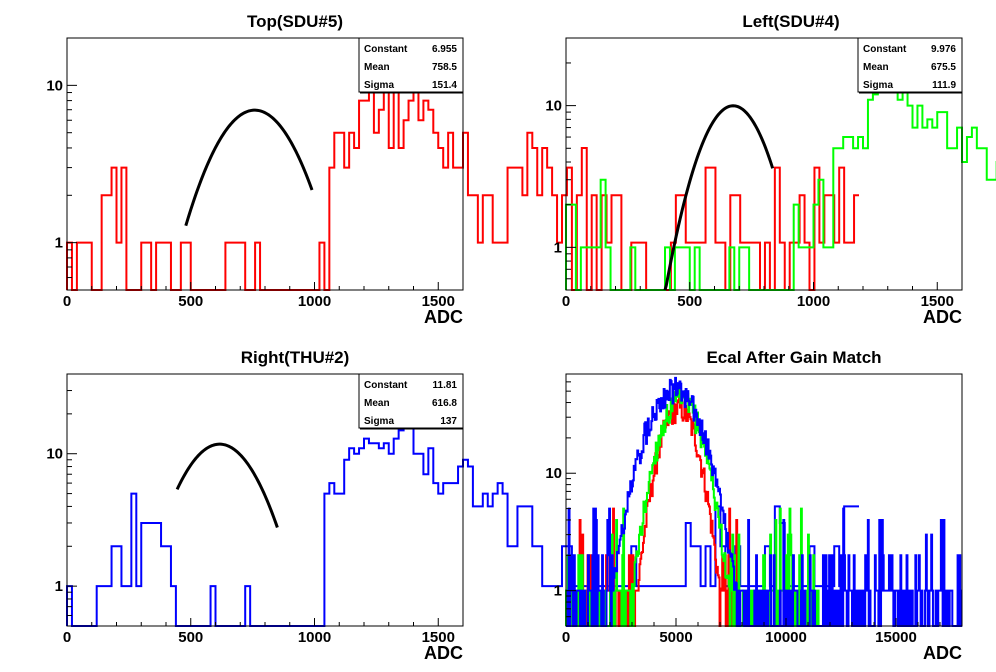 The image size is (996, 672). I want to click on stats-value: 11.81, so click(445, 385).